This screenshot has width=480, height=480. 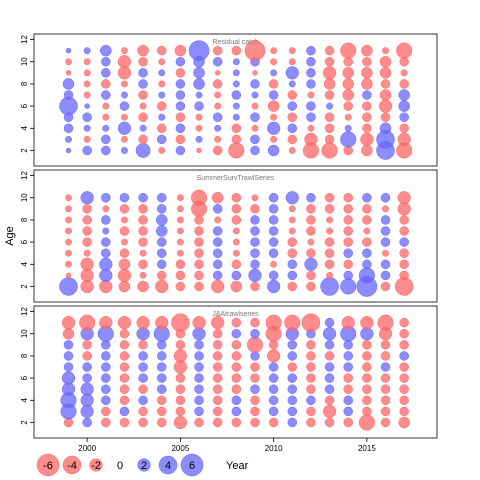 I want to click on legend-label: -2, so click(x=96, y=466).